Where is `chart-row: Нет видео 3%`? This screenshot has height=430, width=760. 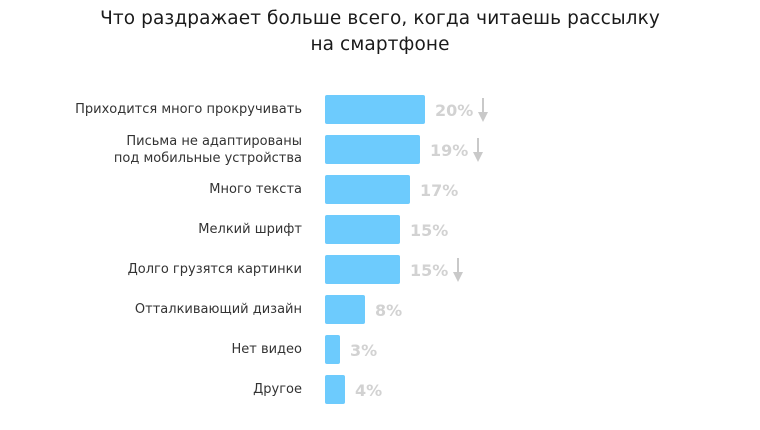 chart-row: Нет видео 3% is located at coordinates (380, 349).